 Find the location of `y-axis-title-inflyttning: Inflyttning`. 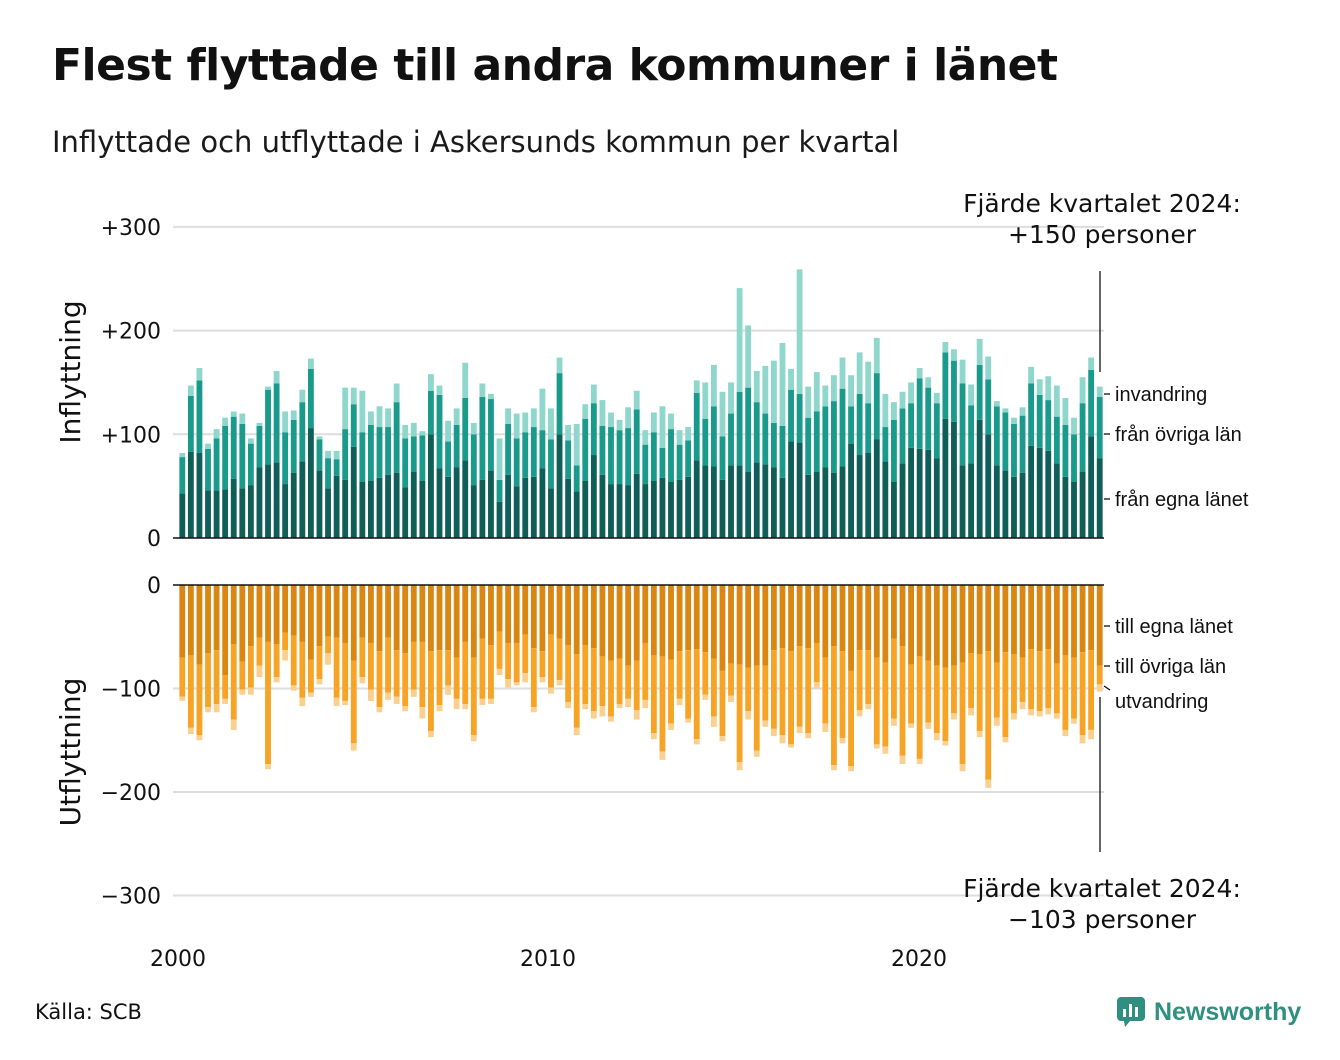

y-axis-title-inflyttning: Inflyttning is located at coordinates (70, 371).